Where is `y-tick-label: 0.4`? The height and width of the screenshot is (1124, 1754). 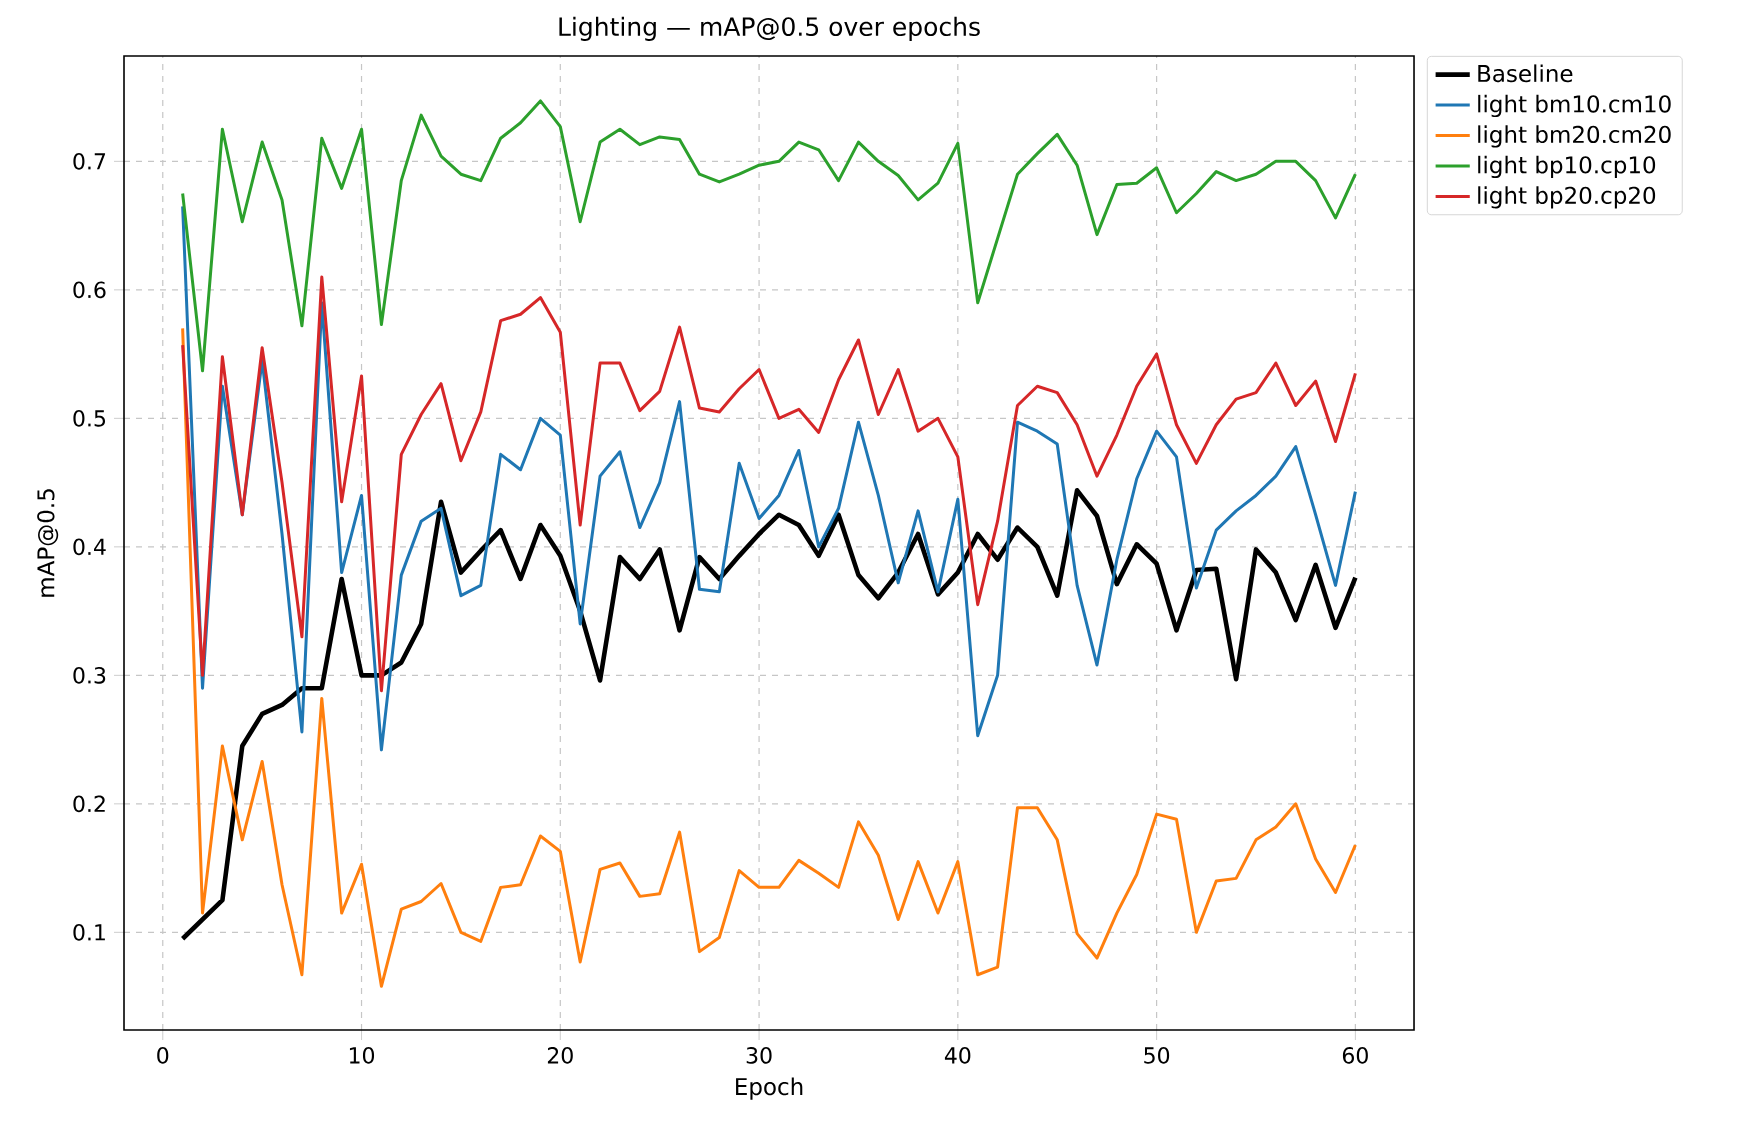 y-tick-label: 0.4 is located at coordinates (89, 547).